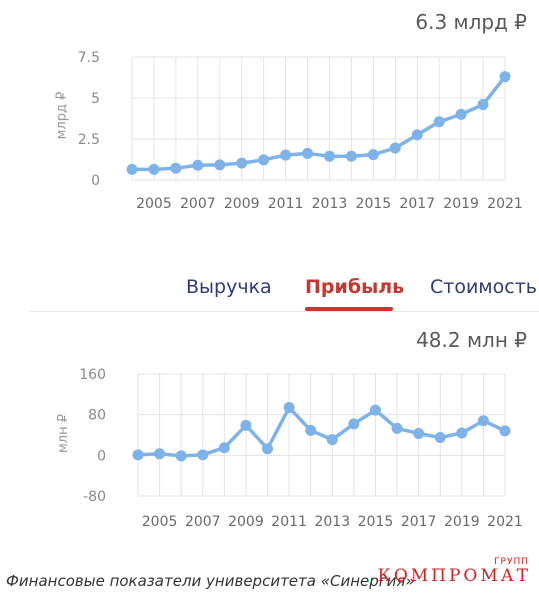 This screenshot has width=539, height=601. I want to click on y-tick-label: 80, so click(97, 416).